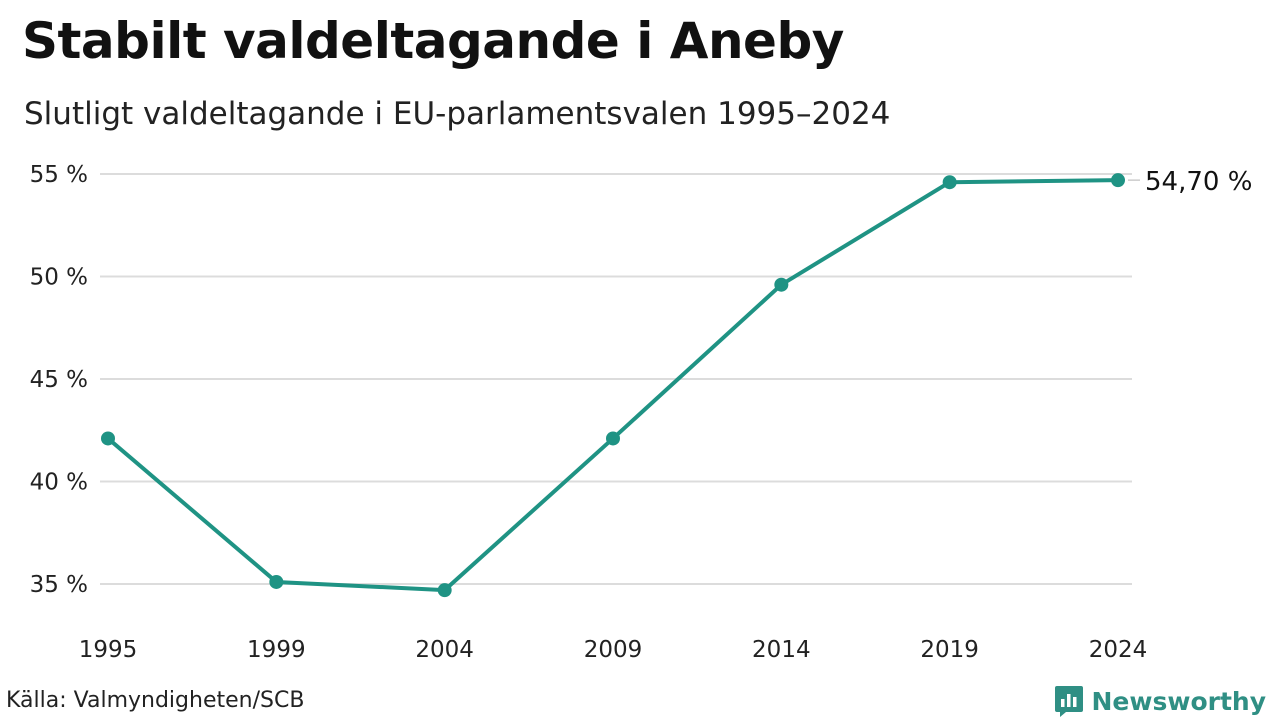  Describe the element at coordinates (59, 585) in the screenshot. I see `y-tick-label: 35 %` at that location.